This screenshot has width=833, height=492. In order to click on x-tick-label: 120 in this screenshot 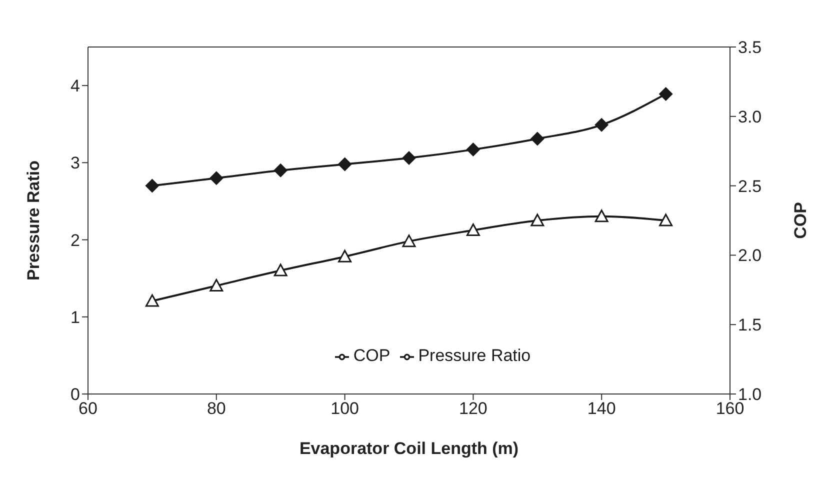, I will do `click(473, 408)`.